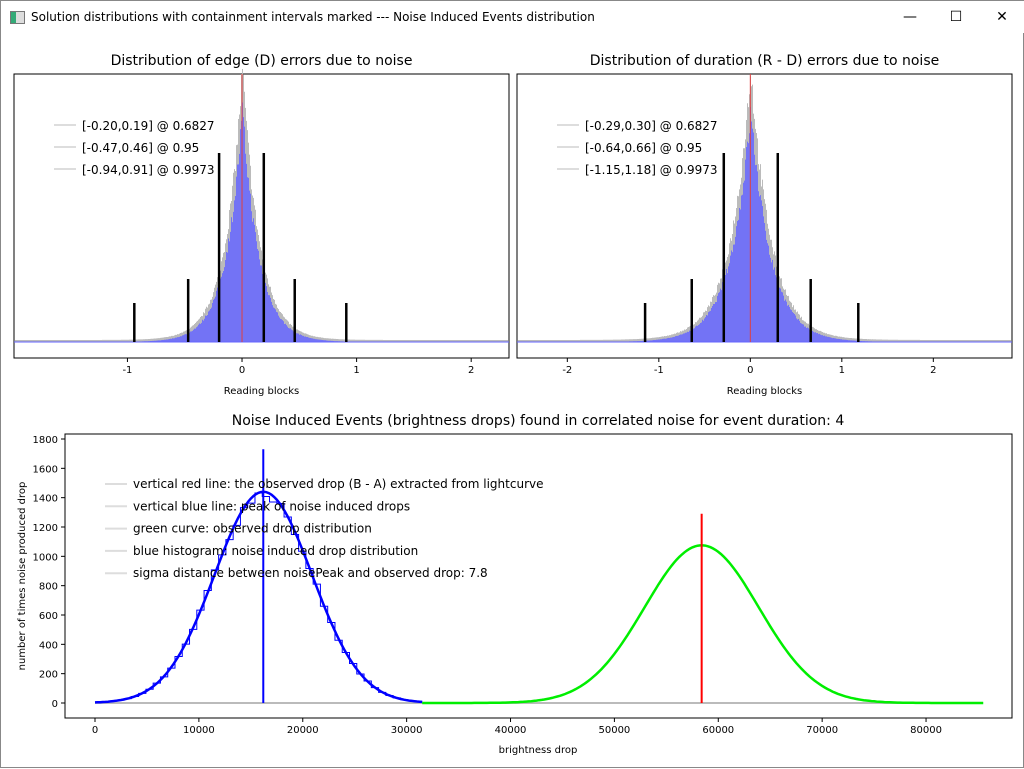 The image size is (1024, 769). Describe the element at coordinates (48, 587) in the screenshot. I see `y-tick-label: 800` at that location.